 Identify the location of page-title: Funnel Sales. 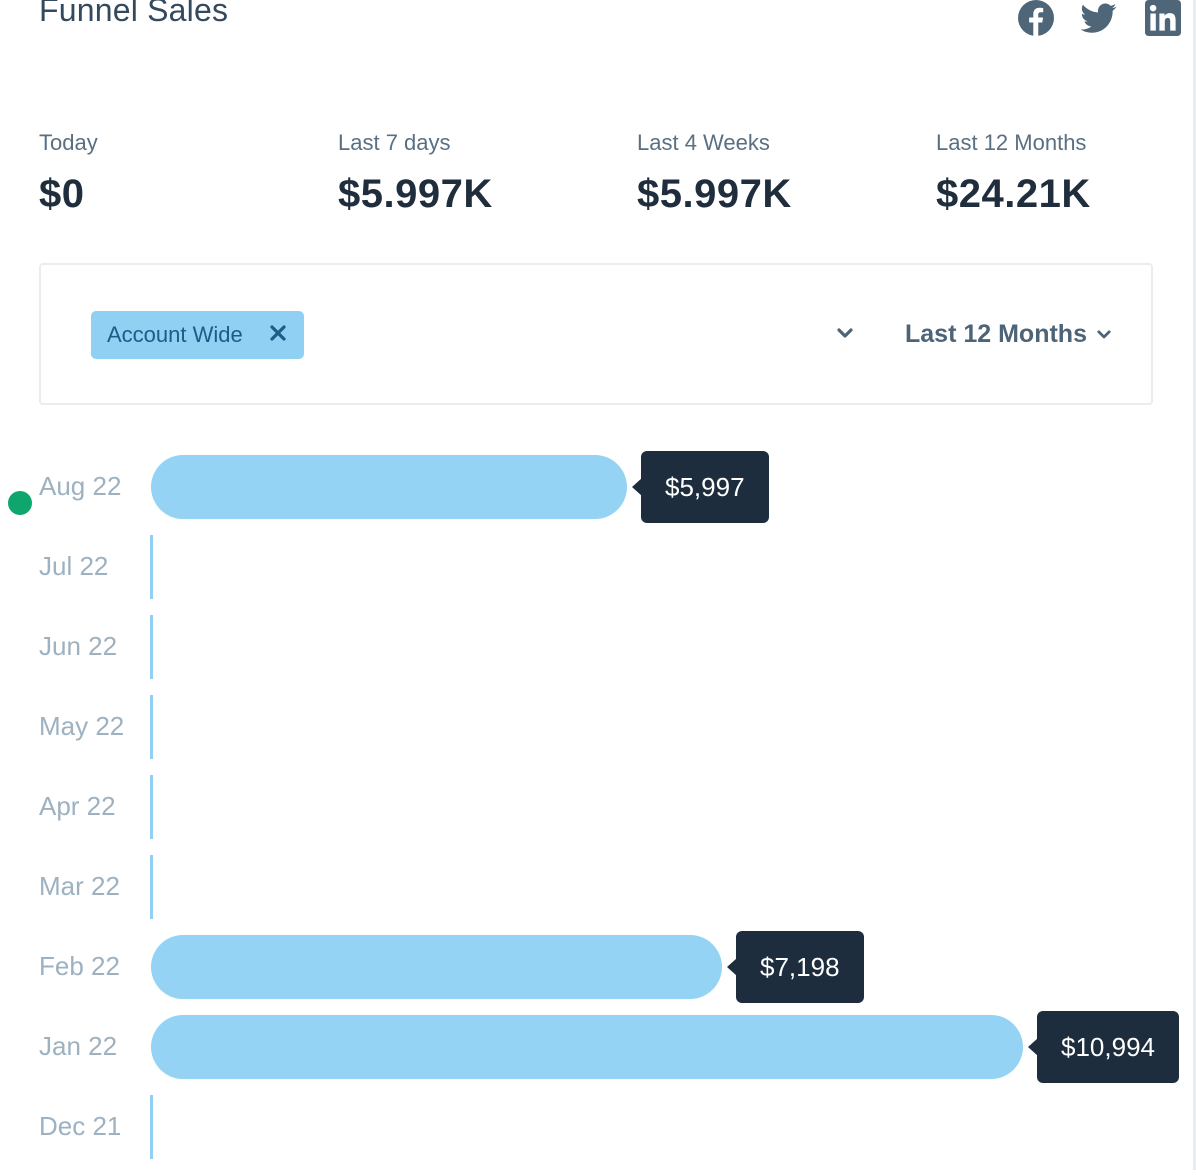
(134, 14).